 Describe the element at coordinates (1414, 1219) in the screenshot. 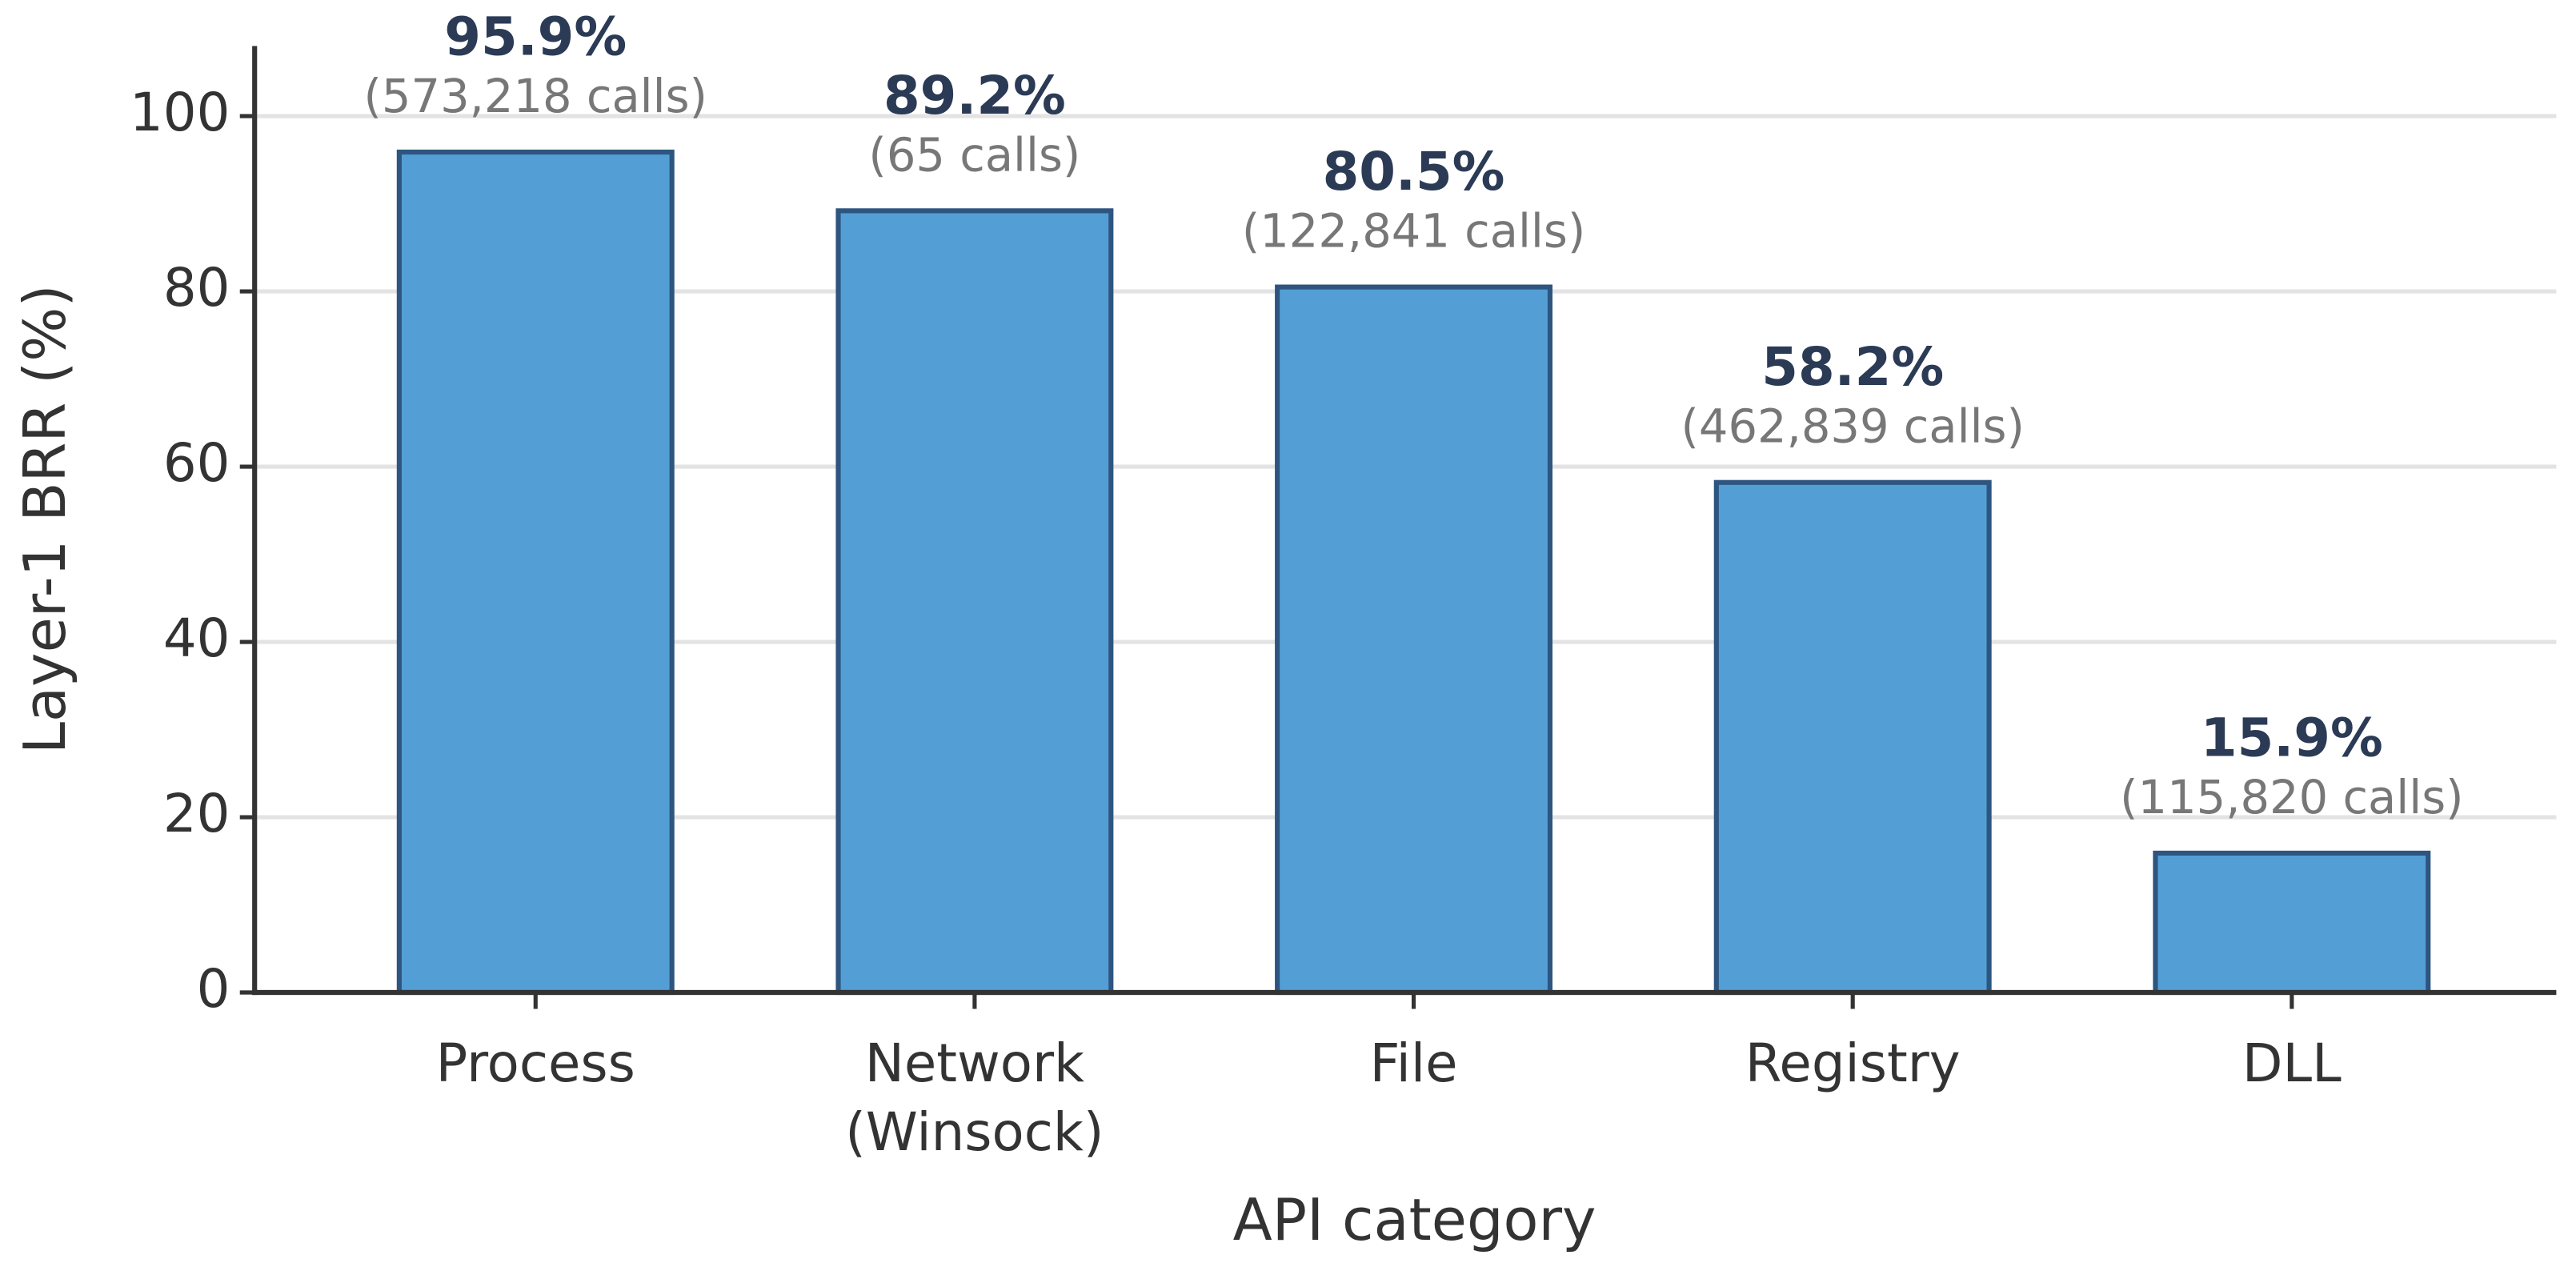

I see `x-axis-label: API category` at that location.